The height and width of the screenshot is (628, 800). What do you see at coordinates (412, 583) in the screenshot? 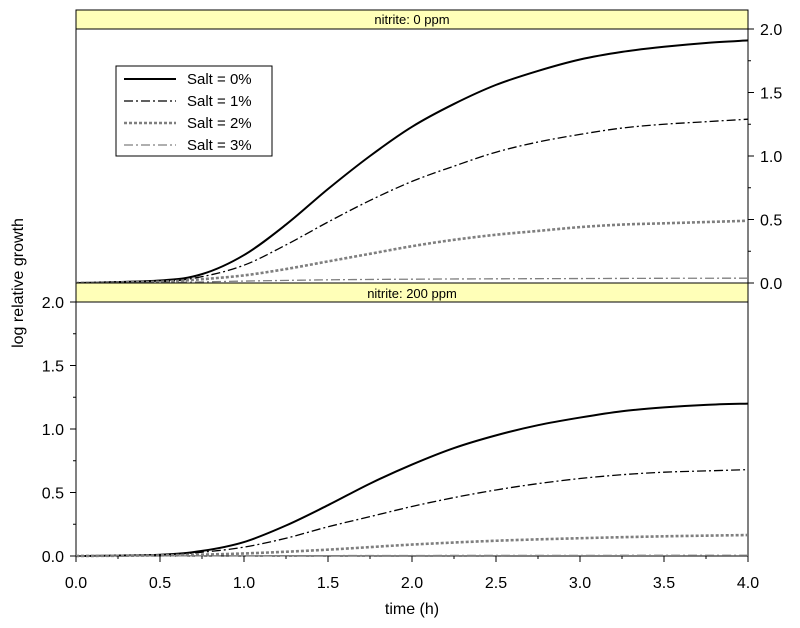
I see `x-tick-label: 2.0` at bounding box center [412, 583].